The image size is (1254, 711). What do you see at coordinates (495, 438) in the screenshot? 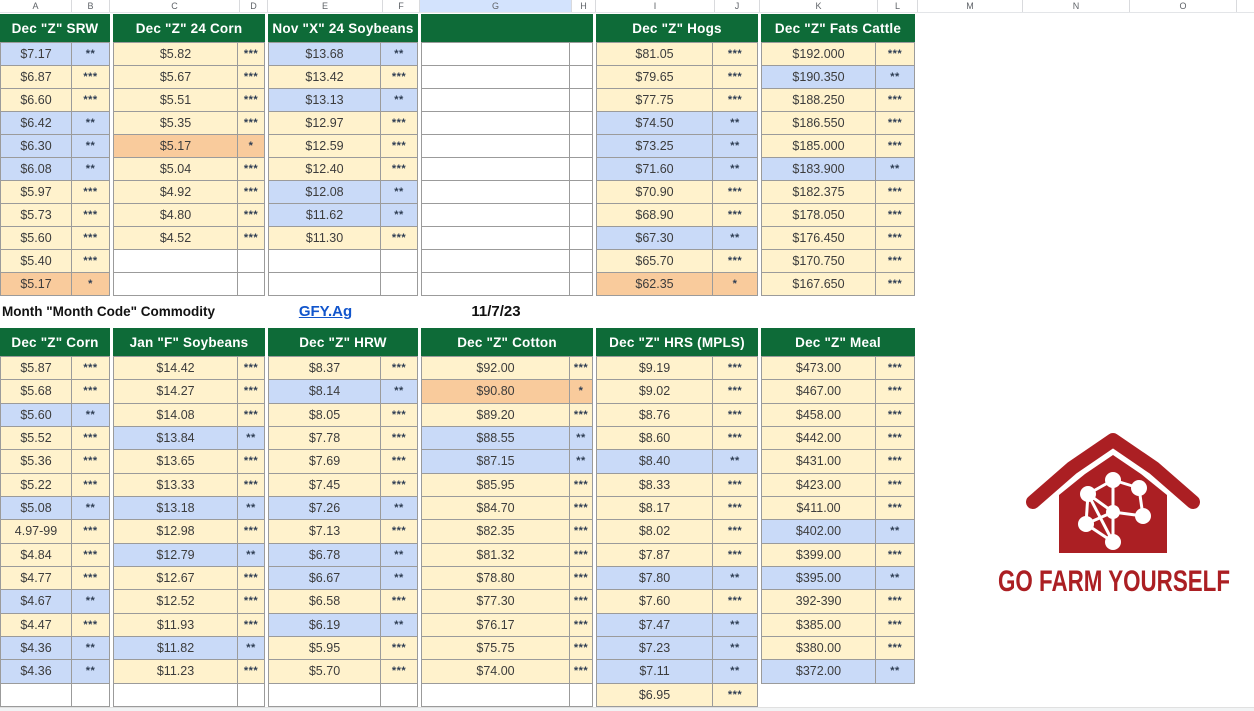
I see `price-cell: $88.55` at bounding box center [495, 438].